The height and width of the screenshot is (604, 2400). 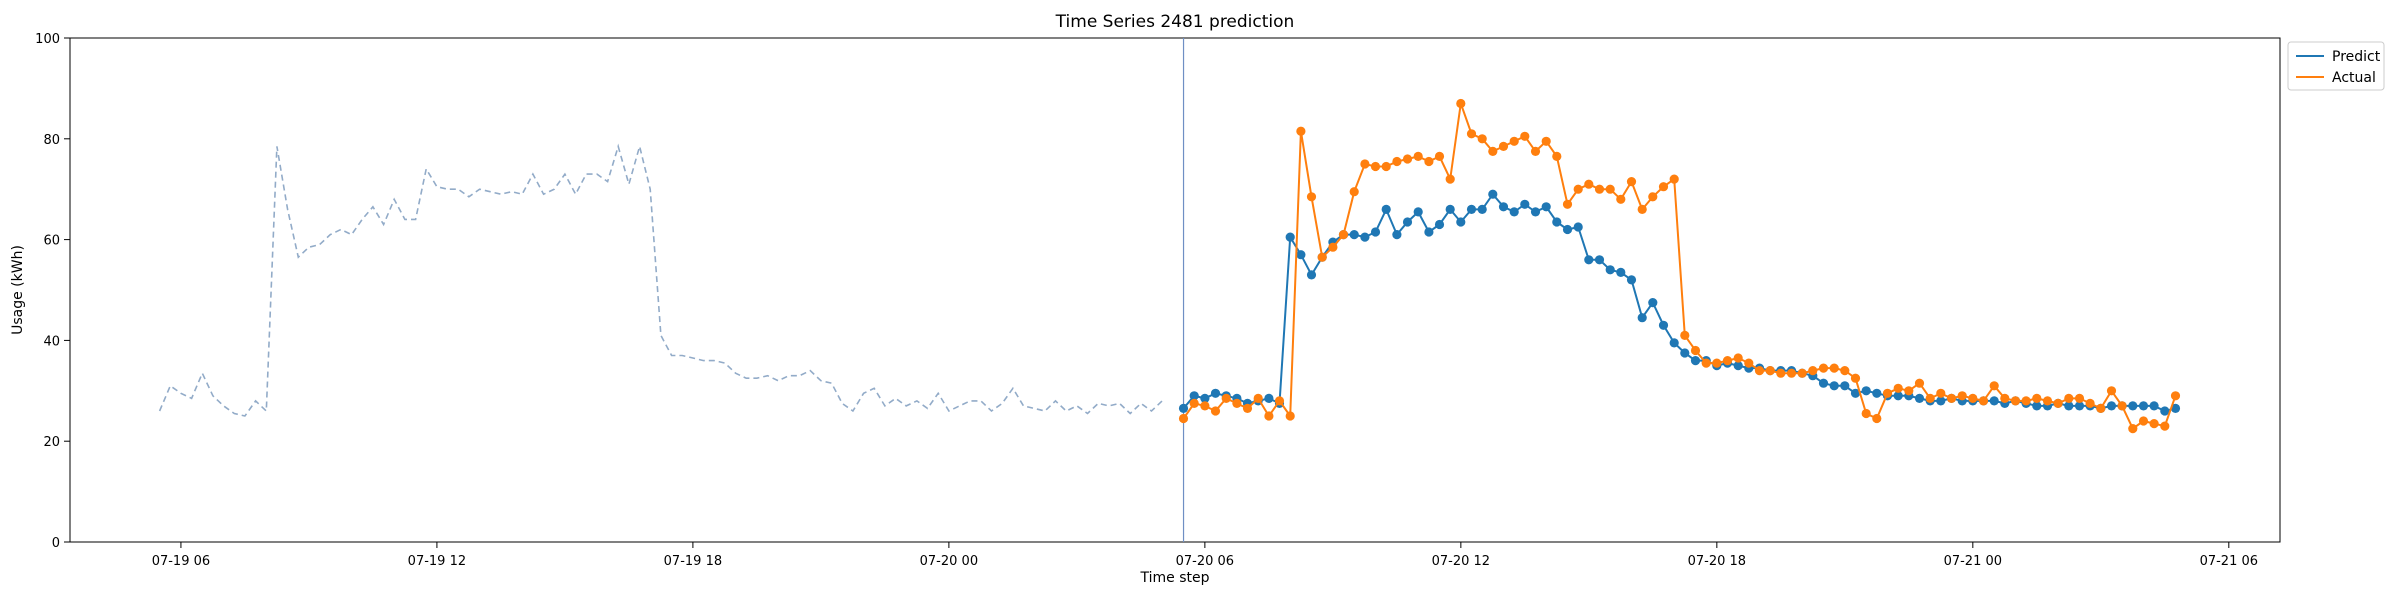 I want to click on y-tick-label: 60, so click(x=51, y=241).